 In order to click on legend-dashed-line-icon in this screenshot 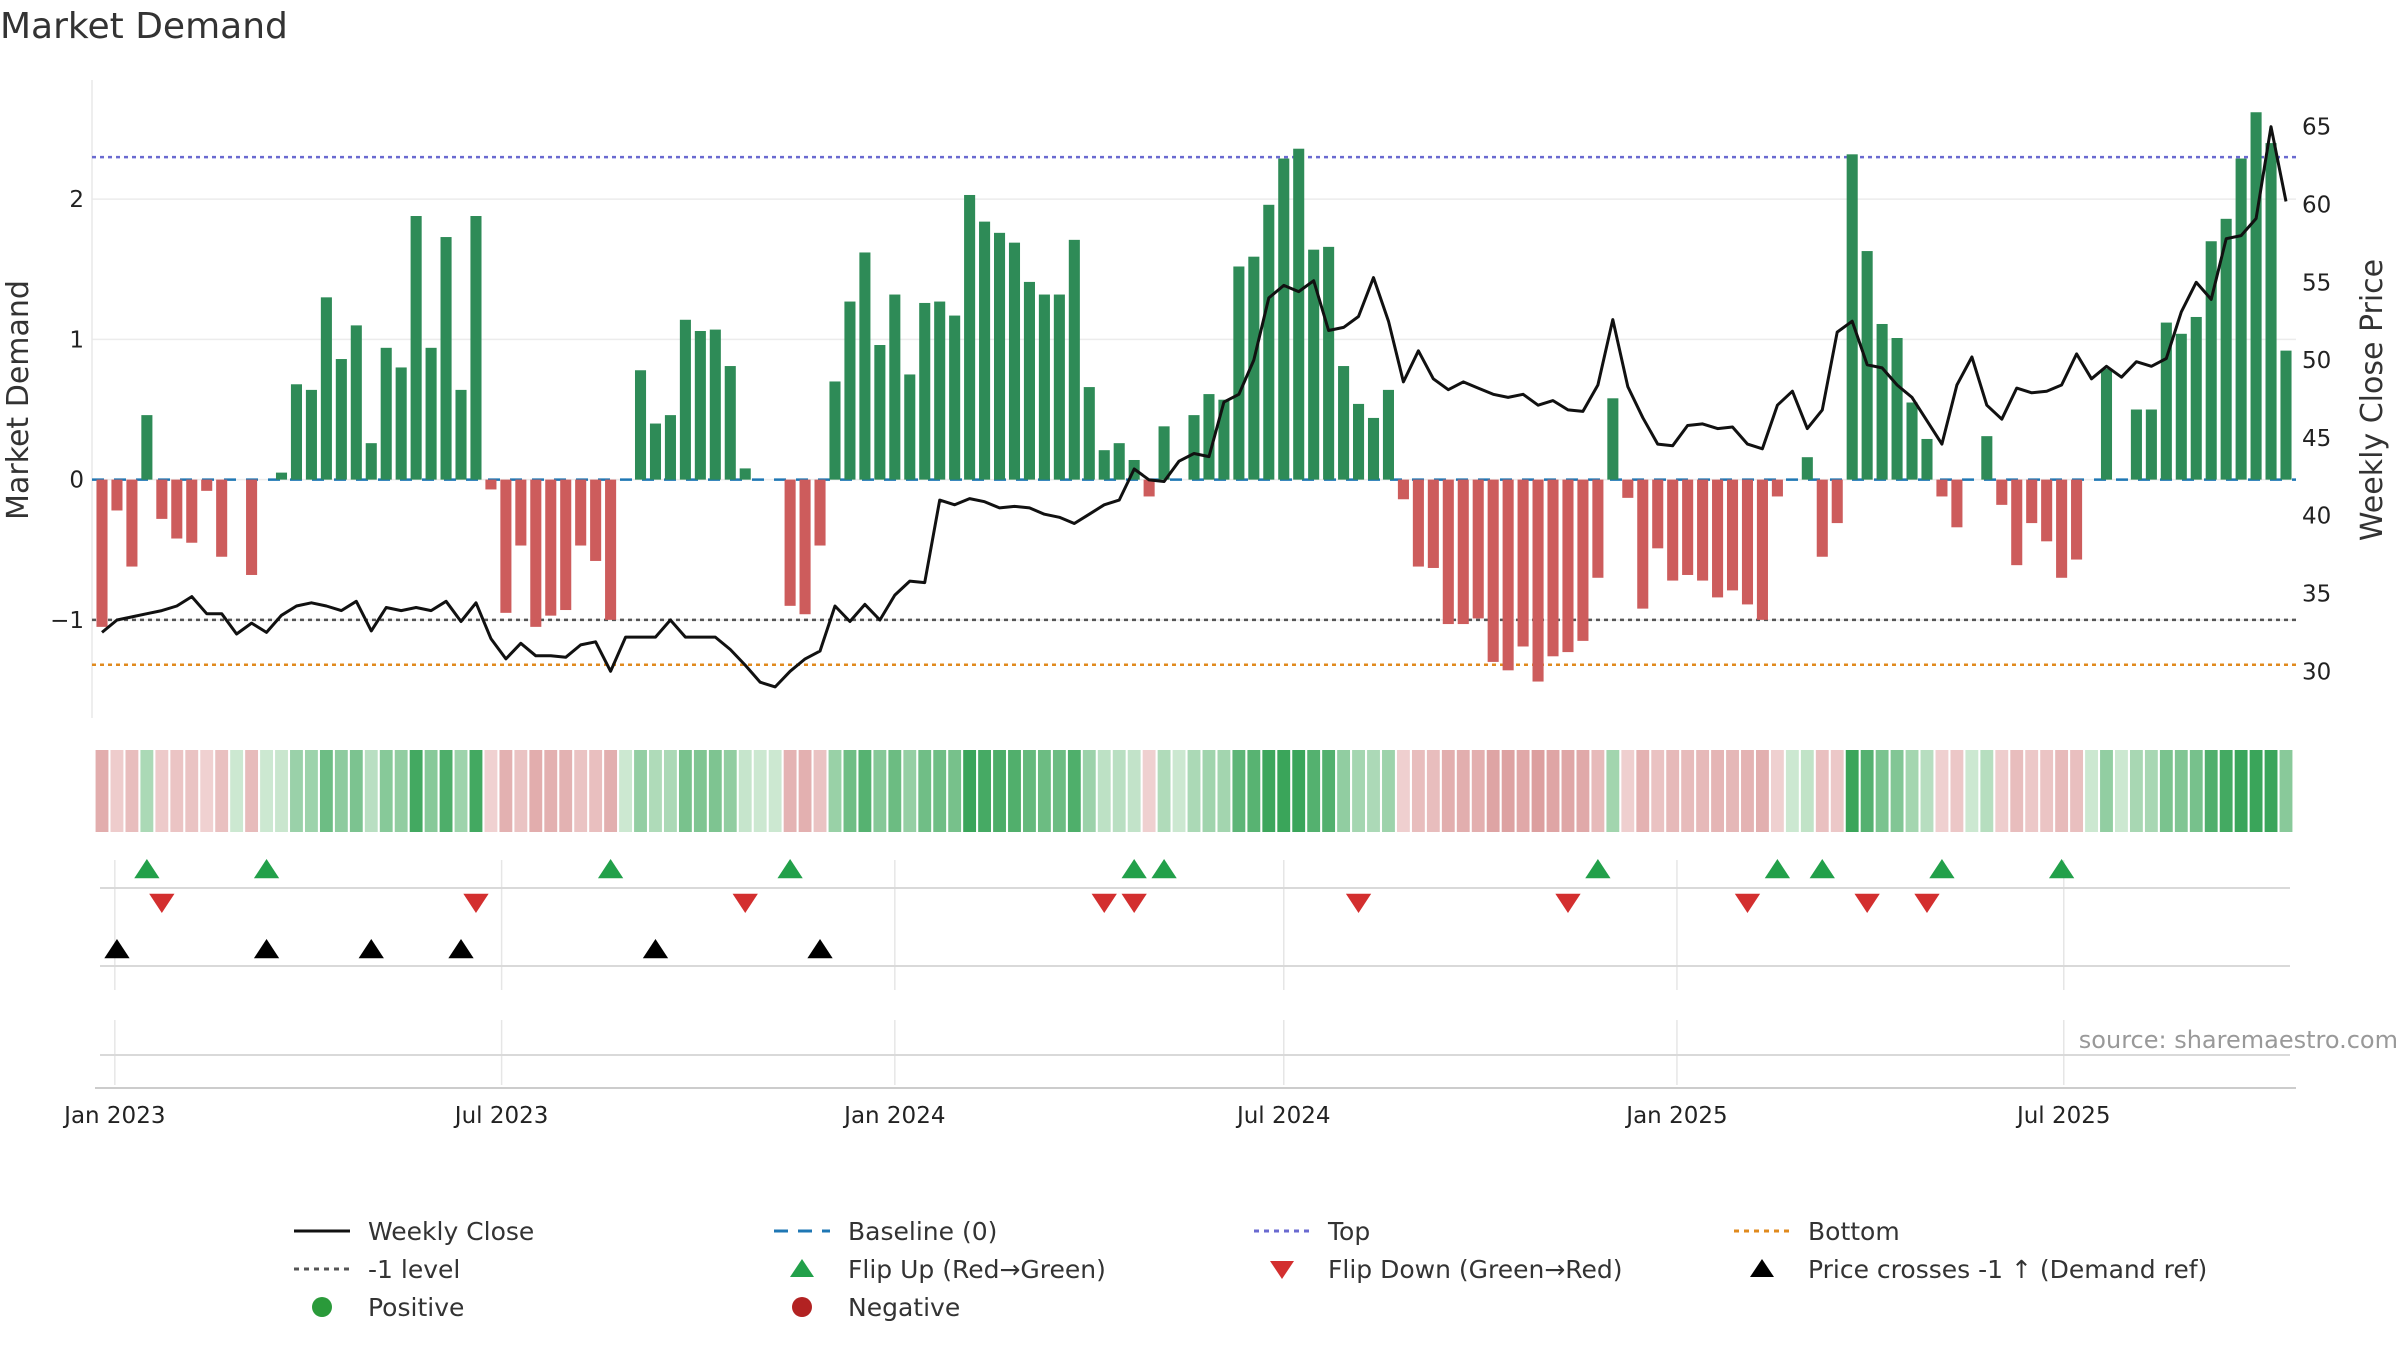, I will do `click(802, 1231)`.